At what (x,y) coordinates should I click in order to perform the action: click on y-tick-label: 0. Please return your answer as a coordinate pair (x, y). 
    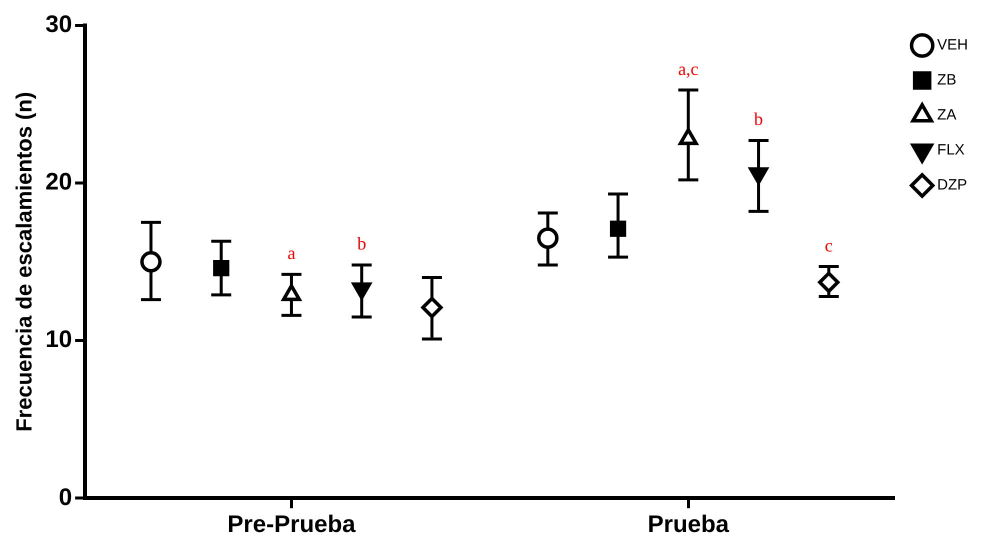
    Looking at the image, I should click on (65, 497).